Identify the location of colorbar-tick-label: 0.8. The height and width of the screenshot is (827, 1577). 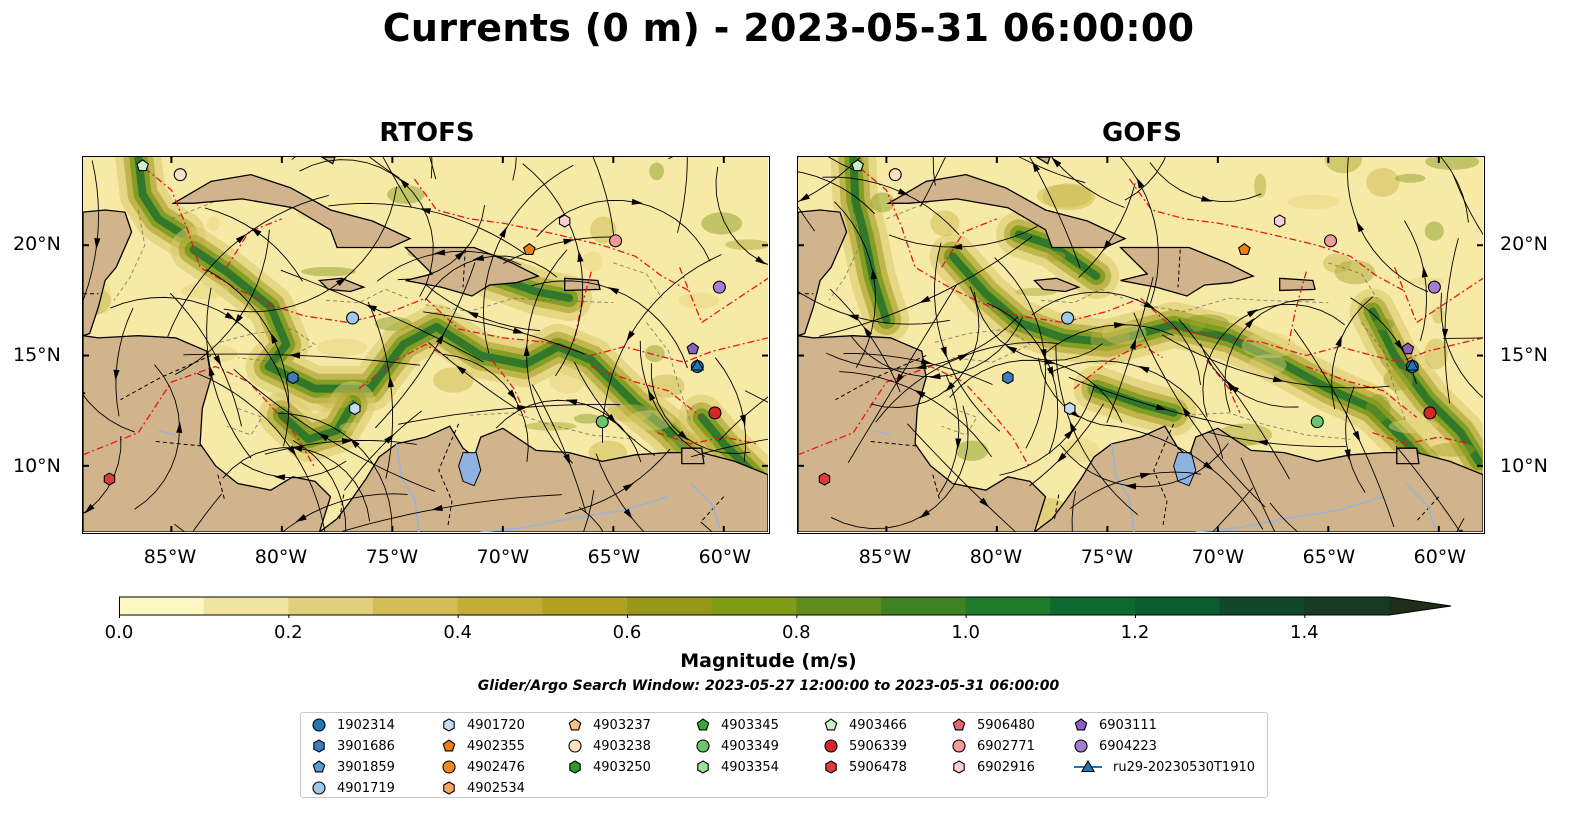
(796, 632).